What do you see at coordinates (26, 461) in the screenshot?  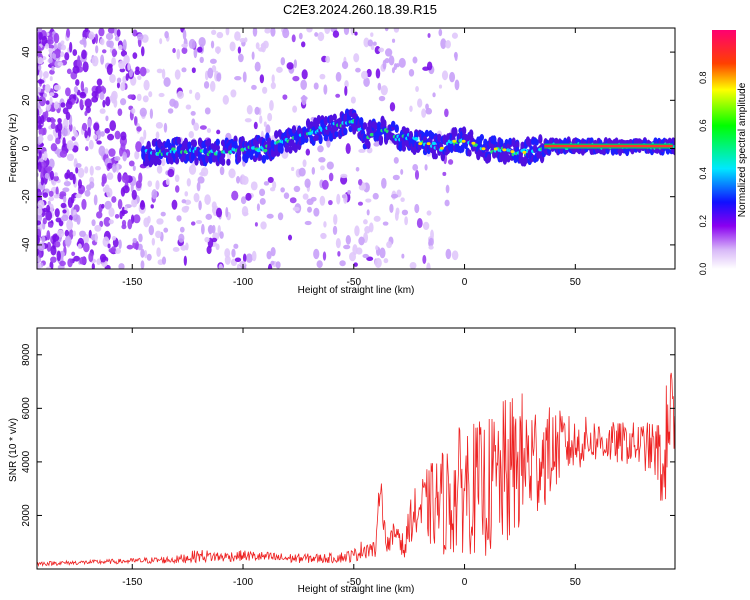 I see `y-tick-label: 4000` at bounding box center [26, 461].